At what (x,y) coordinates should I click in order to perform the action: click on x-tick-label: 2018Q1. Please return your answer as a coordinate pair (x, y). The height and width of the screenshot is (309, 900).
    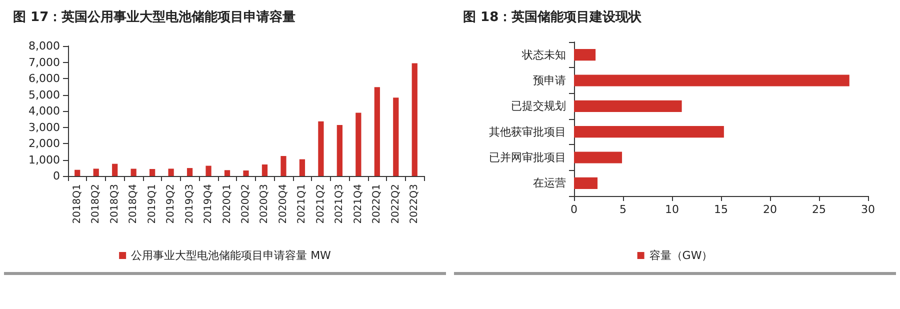
    Looking at the image, I should click on (77, 204).